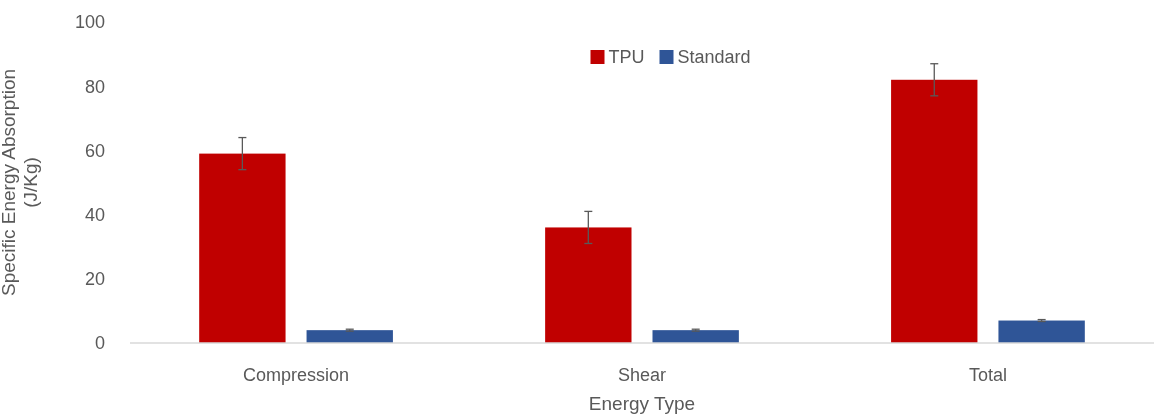  I want to click on x-tick-label: Compression, so click(296, 375).